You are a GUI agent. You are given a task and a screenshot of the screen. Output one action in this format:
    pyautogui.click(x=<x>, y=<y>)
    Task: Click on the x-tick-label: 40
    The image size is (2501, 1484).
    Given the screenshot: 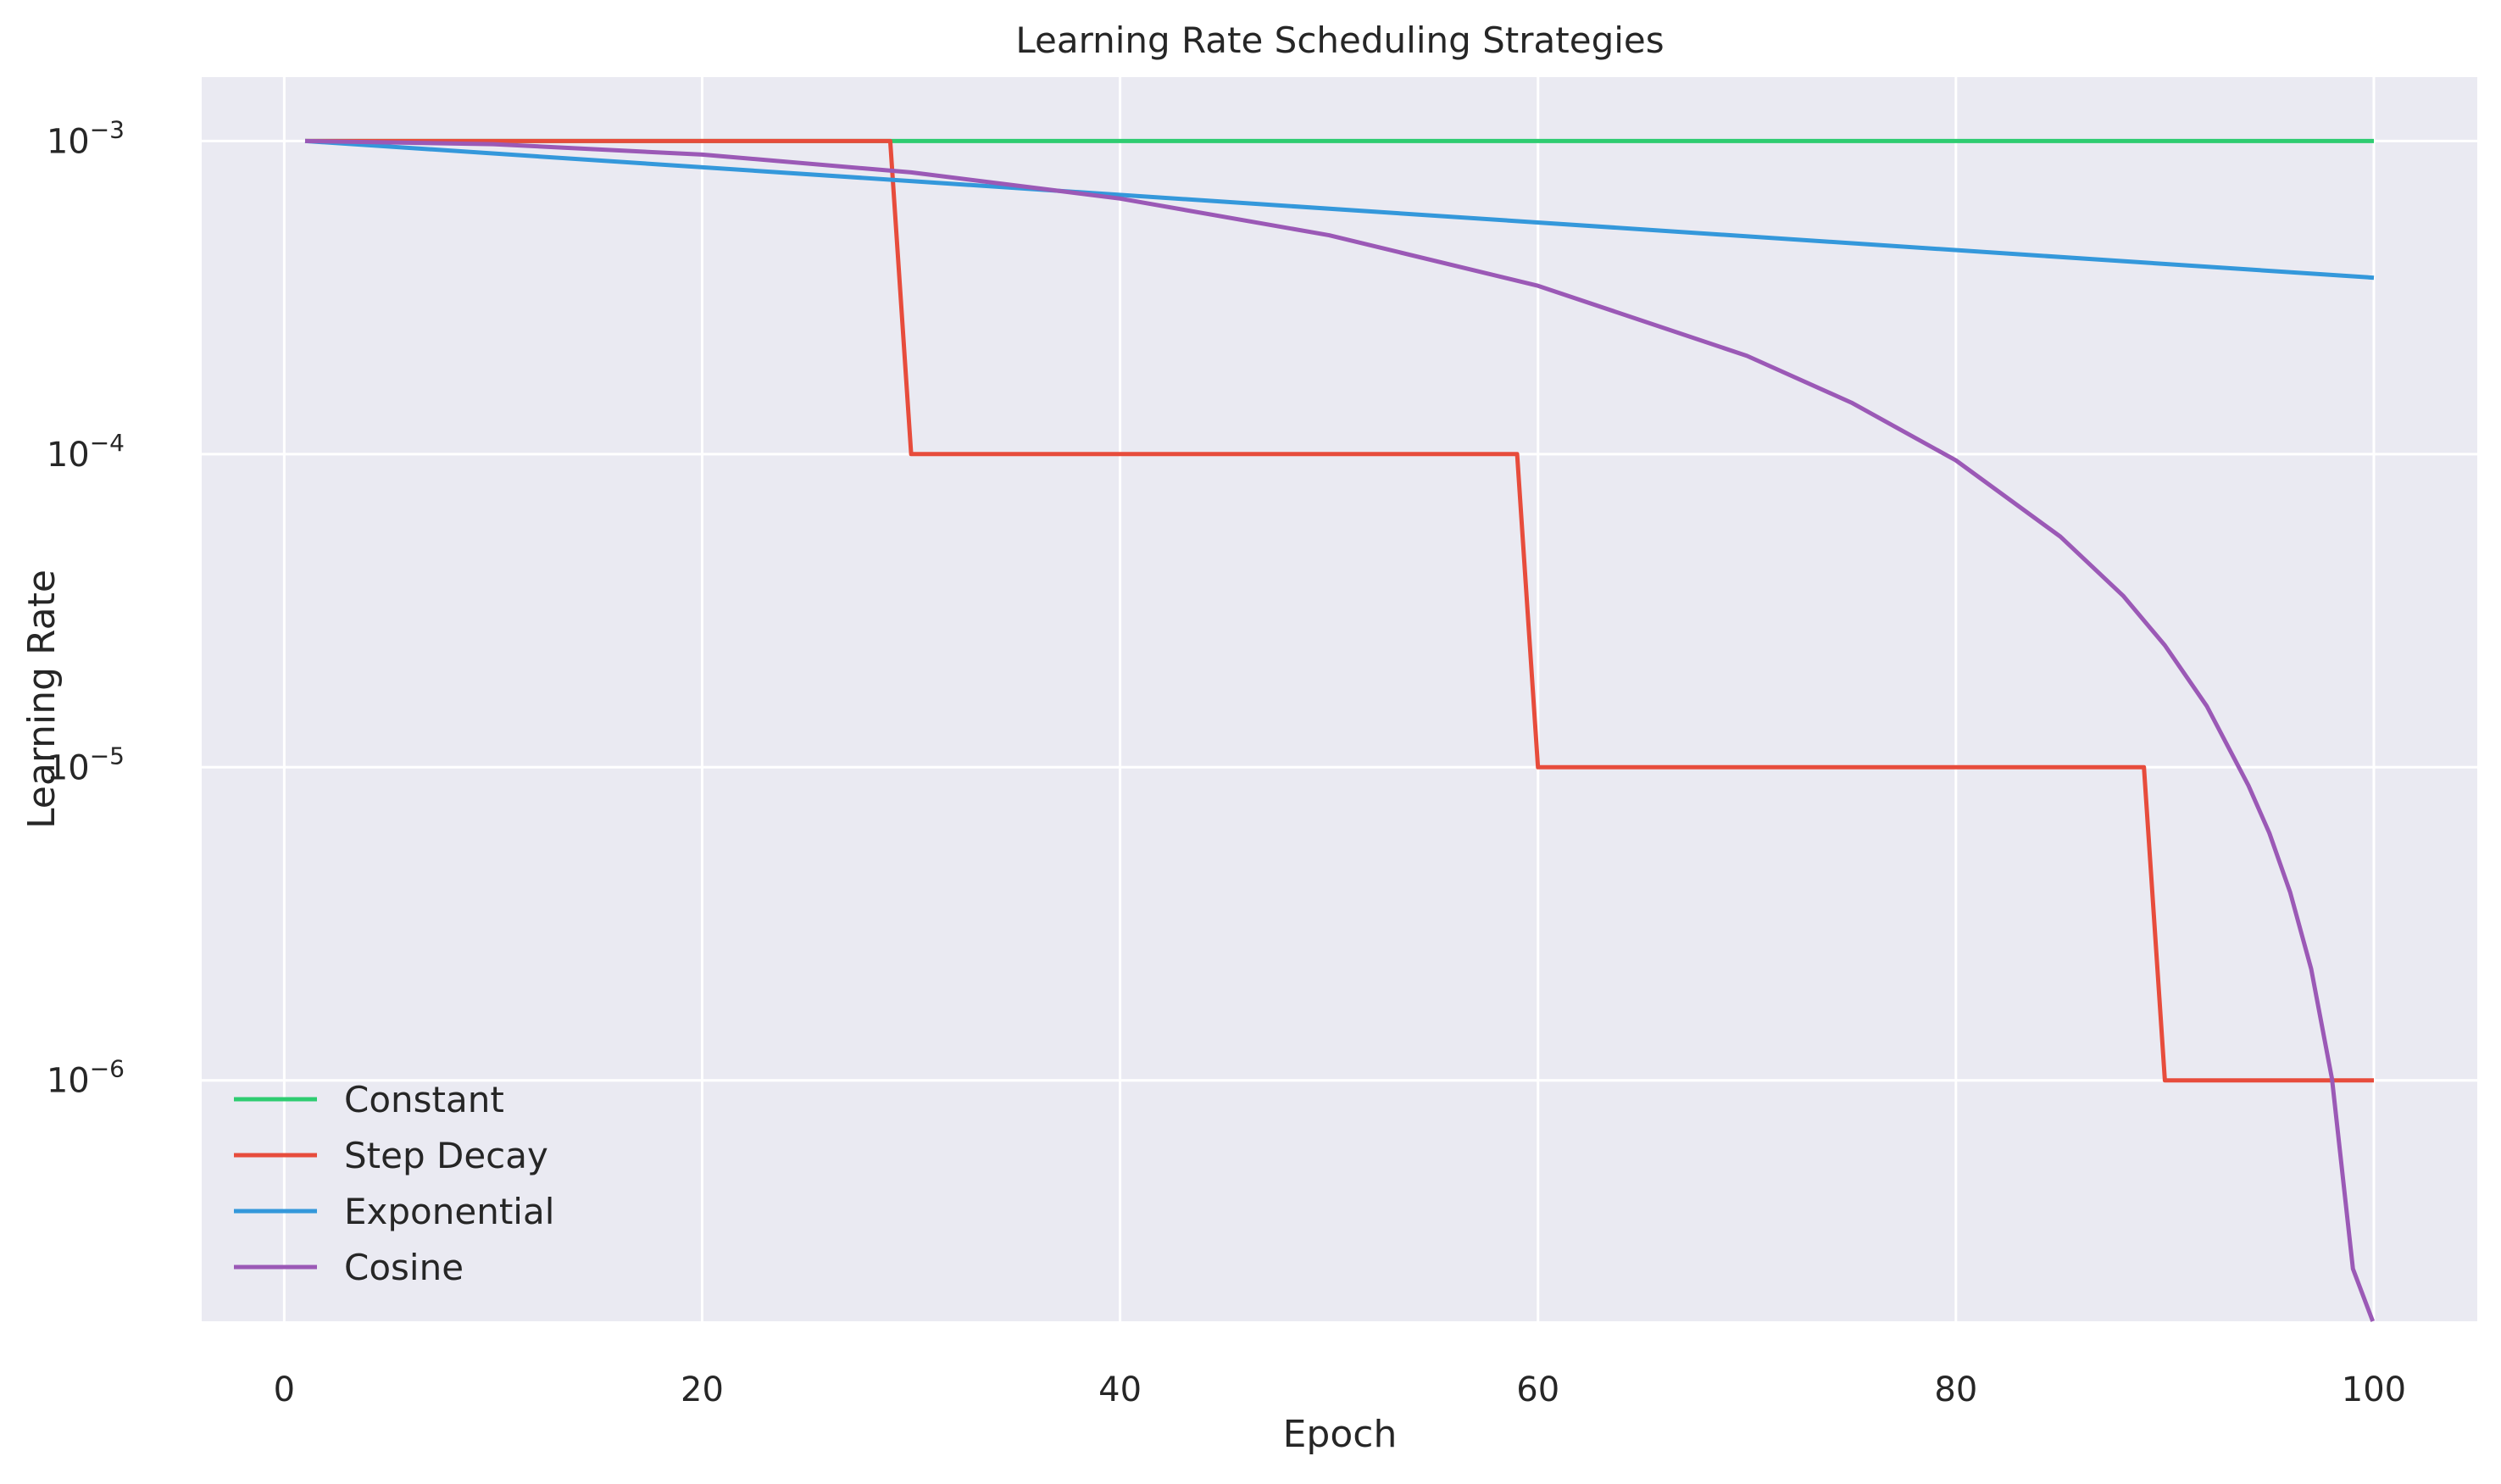 What is the action you would take?
    pyautogui.click(x=1120, y=1390)
    